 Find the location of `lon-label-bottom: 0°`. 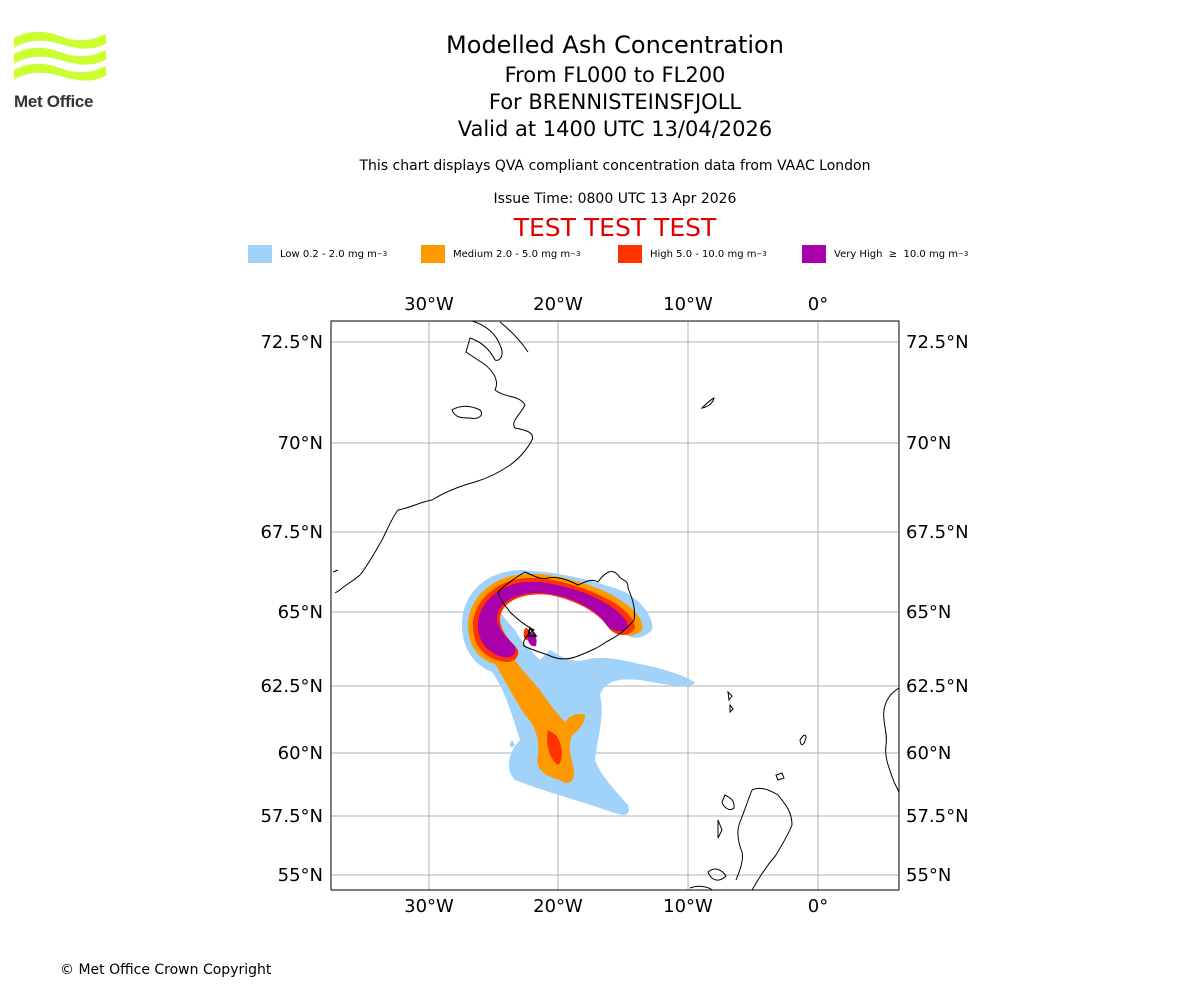

lon-label-bottom: 0° is located at coordinates (818, 906).